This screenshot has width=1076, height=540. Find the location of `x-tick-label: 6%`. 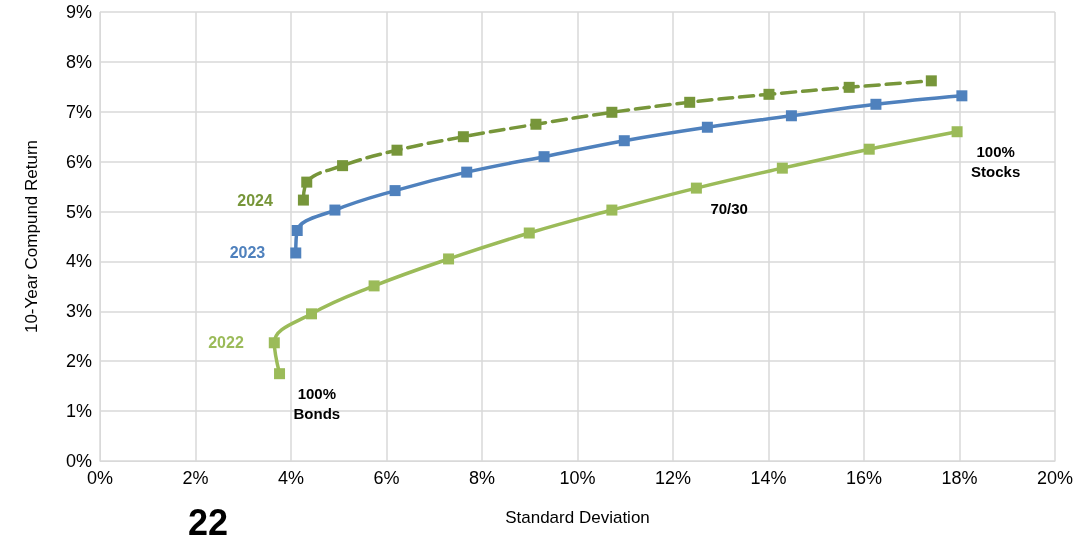

x-tick-label: 6% is located at coordinates (386, 478).